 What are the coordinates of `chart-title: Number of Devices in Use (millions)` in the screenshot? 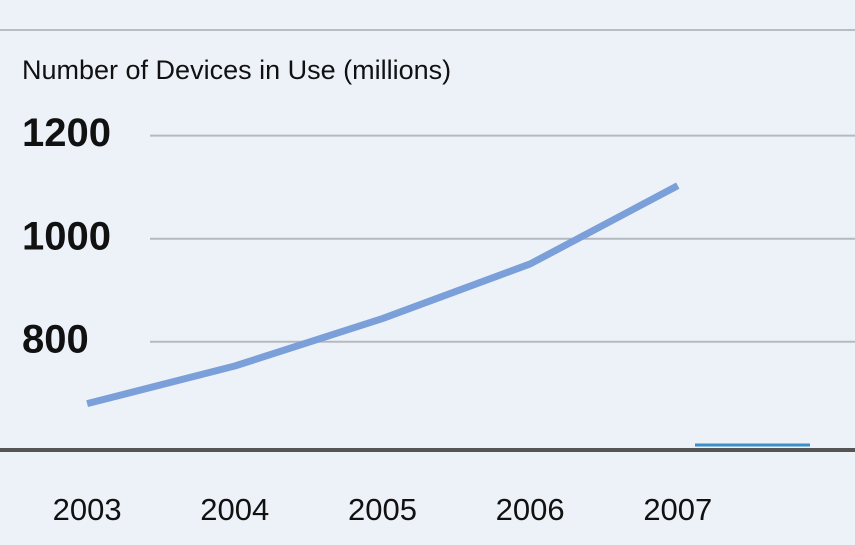 It's located at (236, 70).